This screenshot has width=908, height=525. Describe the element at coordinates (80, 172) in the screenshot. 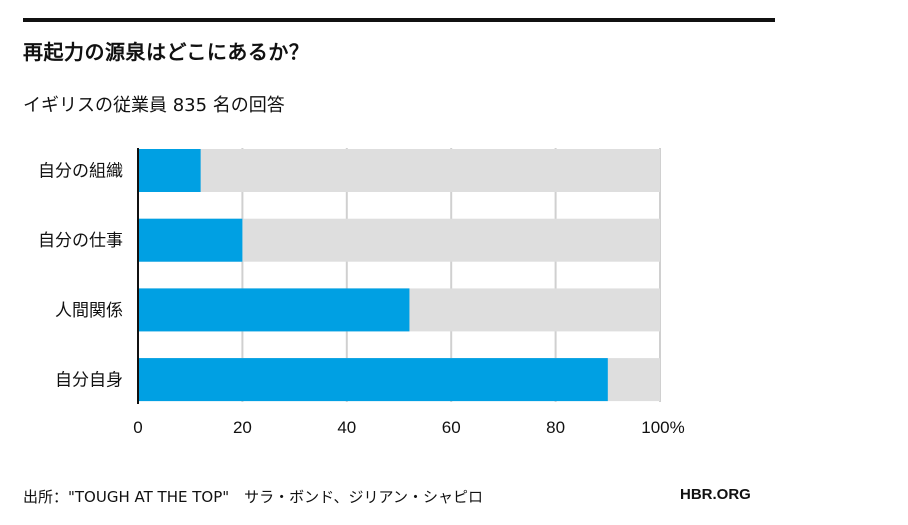

I see `category-label-0: 自分の組織` at that location.